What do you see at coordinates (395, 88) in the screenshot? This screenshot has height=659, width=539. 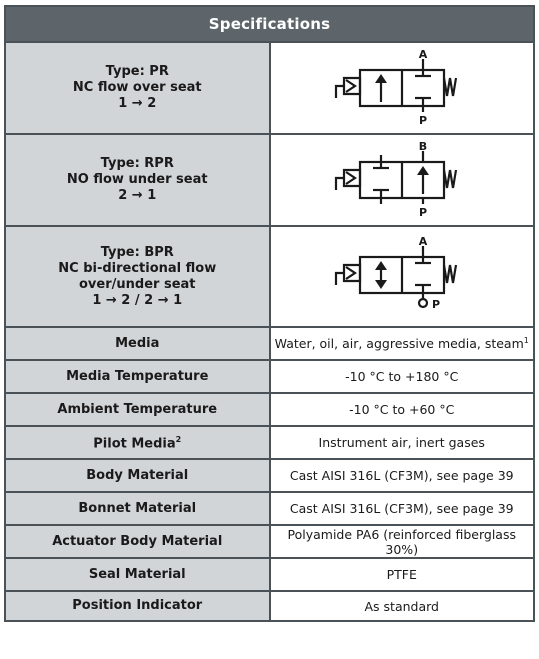 I see `valve-symbol-pr: A P` at bounding box center [395, 88].